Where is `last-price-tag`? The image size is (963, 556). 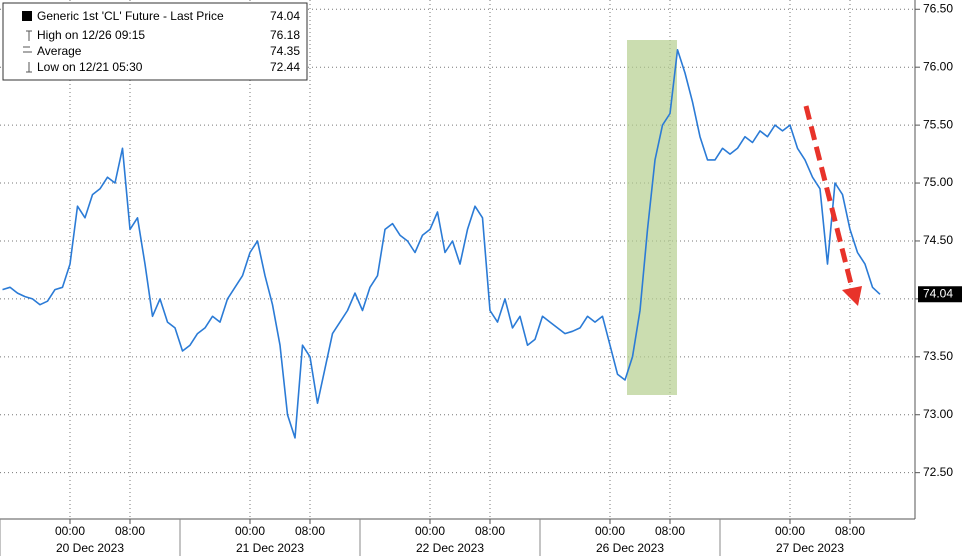 last-price-tag is located at coordinates (940, 294).